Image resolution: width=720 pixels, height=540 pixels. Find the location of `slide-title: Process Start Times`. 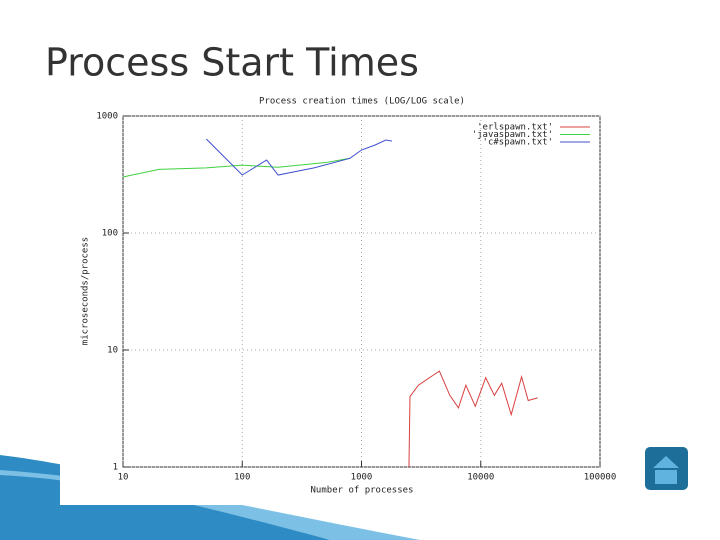

slide-title: Process Start Times is located at coordinates (232, 63).